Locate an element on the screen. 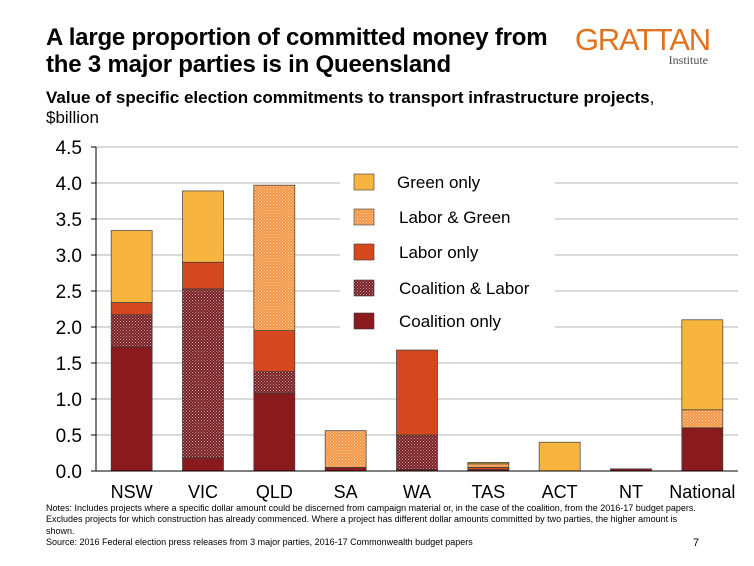  legend-background is located at coordinates (447, 251).